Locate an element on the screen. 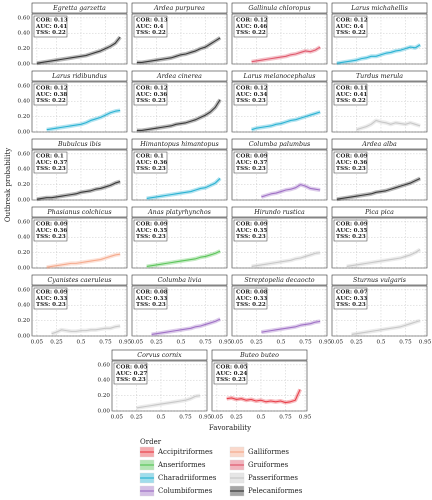  x-tick-label: 0.75 is located at coordinates (285, 418).